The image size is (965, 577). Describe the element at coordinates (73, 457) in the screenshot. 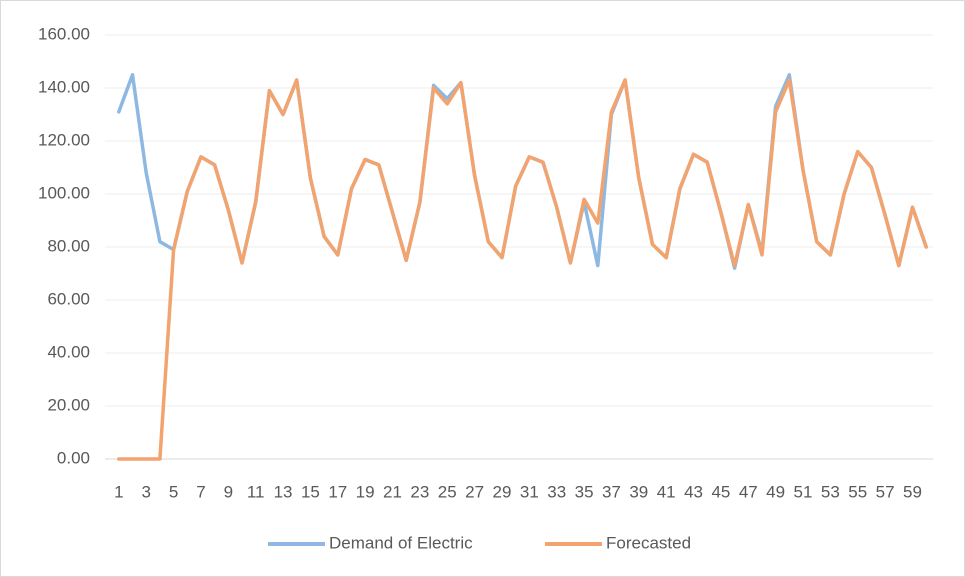

I see `y-tick-label: 0.00` at that location.